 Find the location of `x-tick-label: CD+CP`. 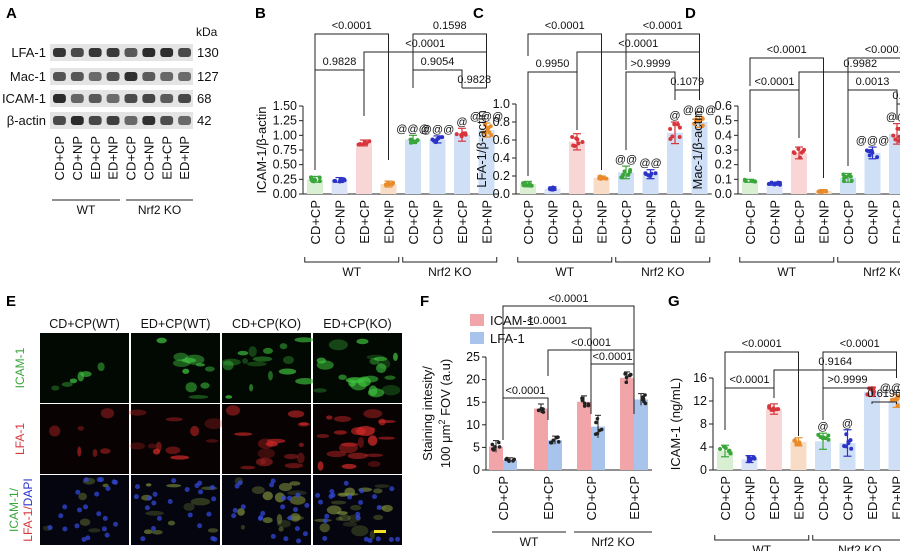

x-tick-label: CD+CP is located at coordinates (823, 498).